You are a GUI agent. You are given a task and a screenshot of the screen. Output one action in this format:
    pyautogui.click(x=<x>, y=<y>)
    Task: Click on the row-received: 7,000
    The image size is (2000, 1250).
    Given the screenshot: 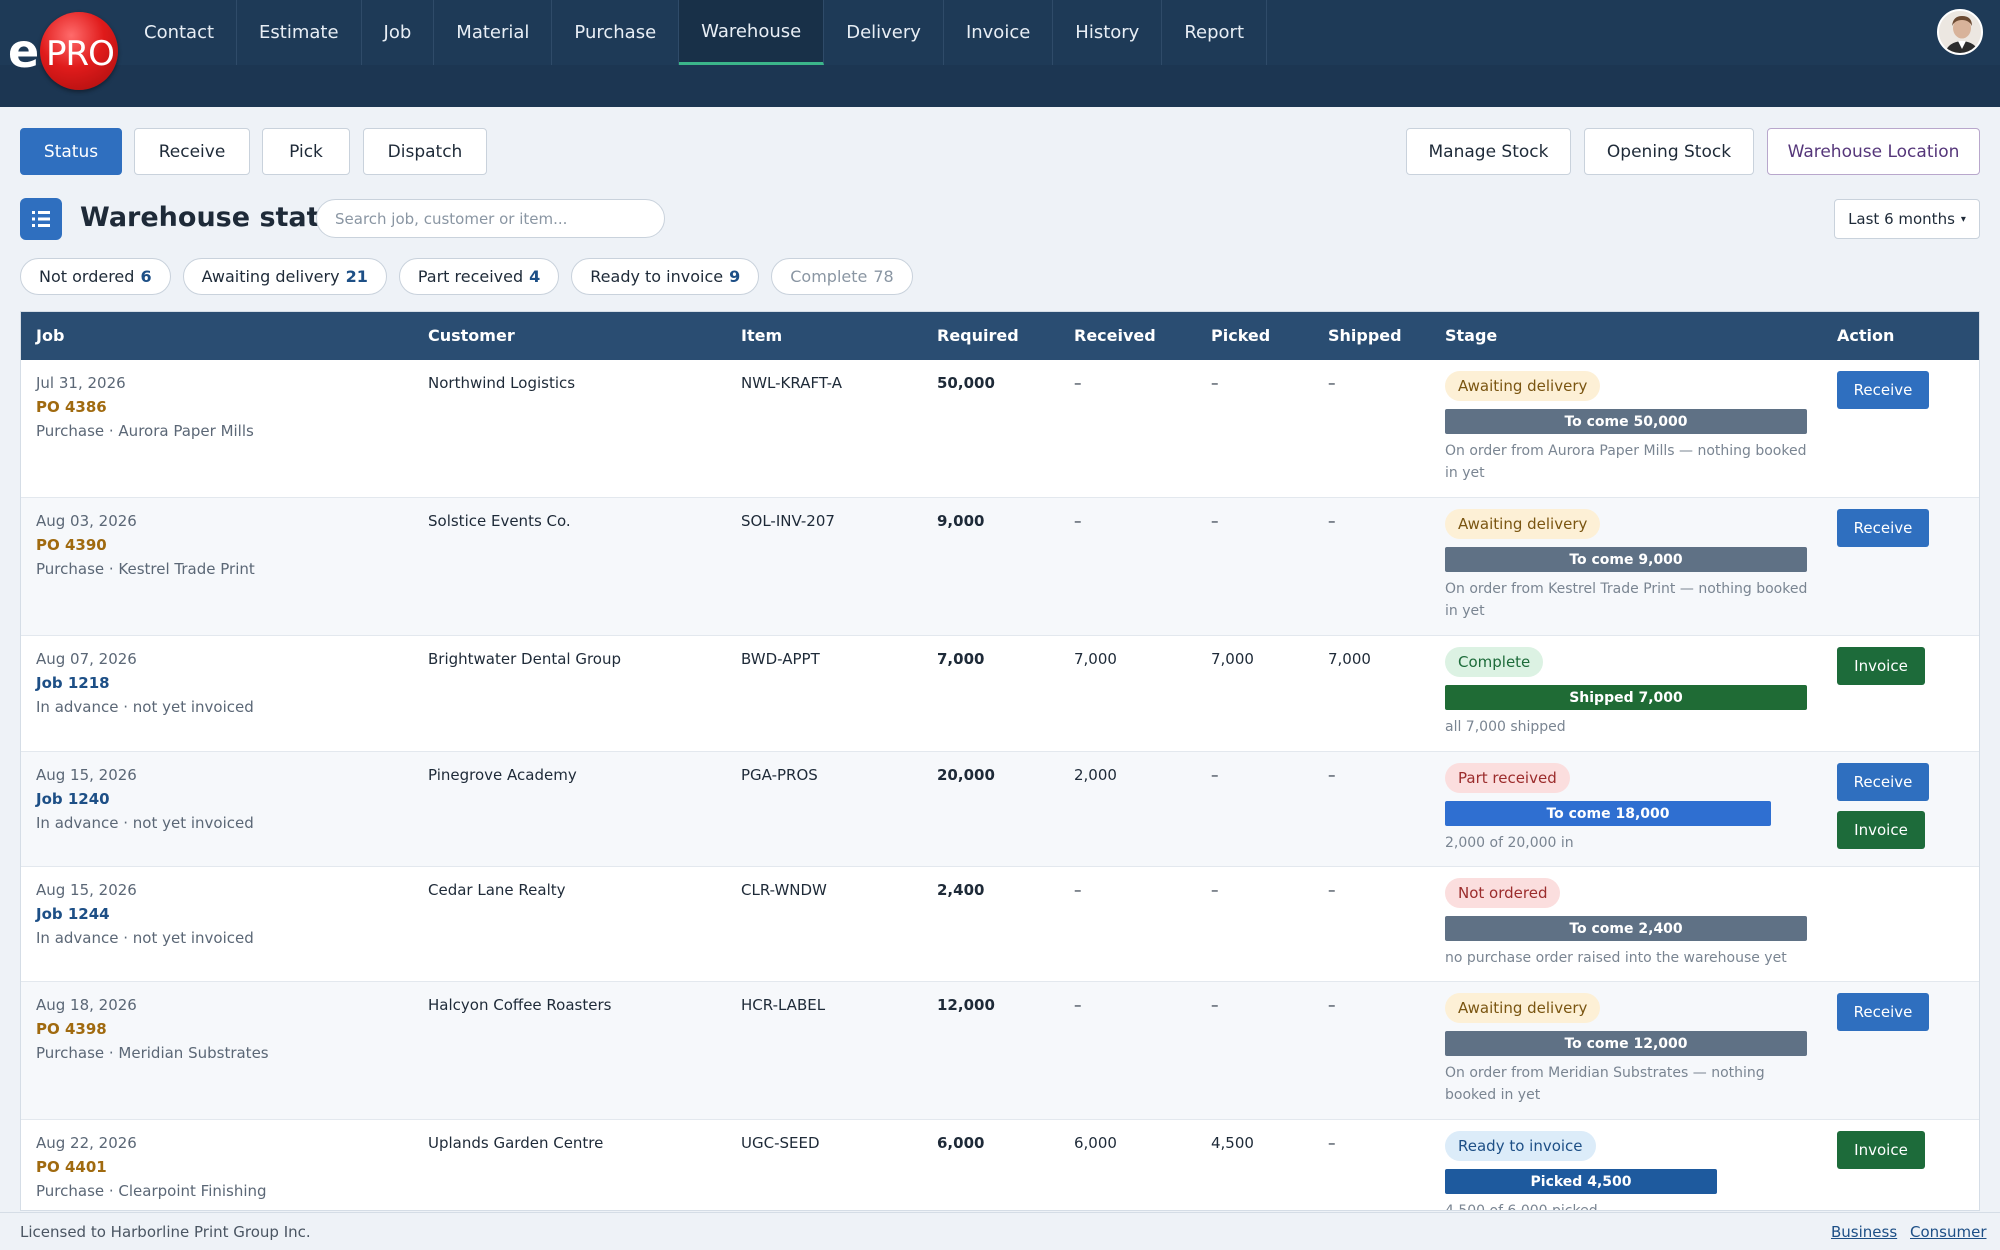 What is the action you would take?
    pyautogui.click(x=1095, y=659)
    